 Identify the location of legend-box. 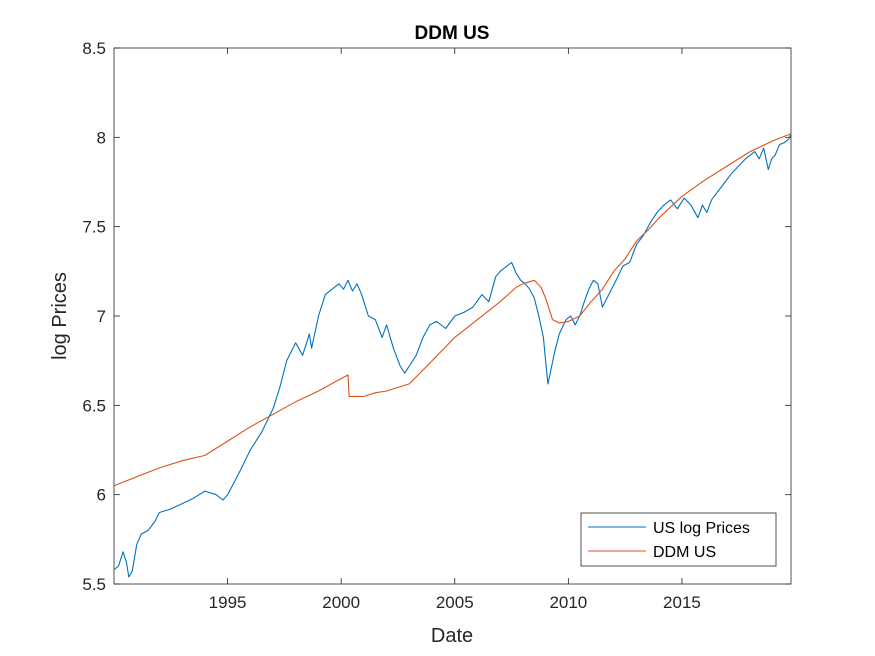
(678, 539).